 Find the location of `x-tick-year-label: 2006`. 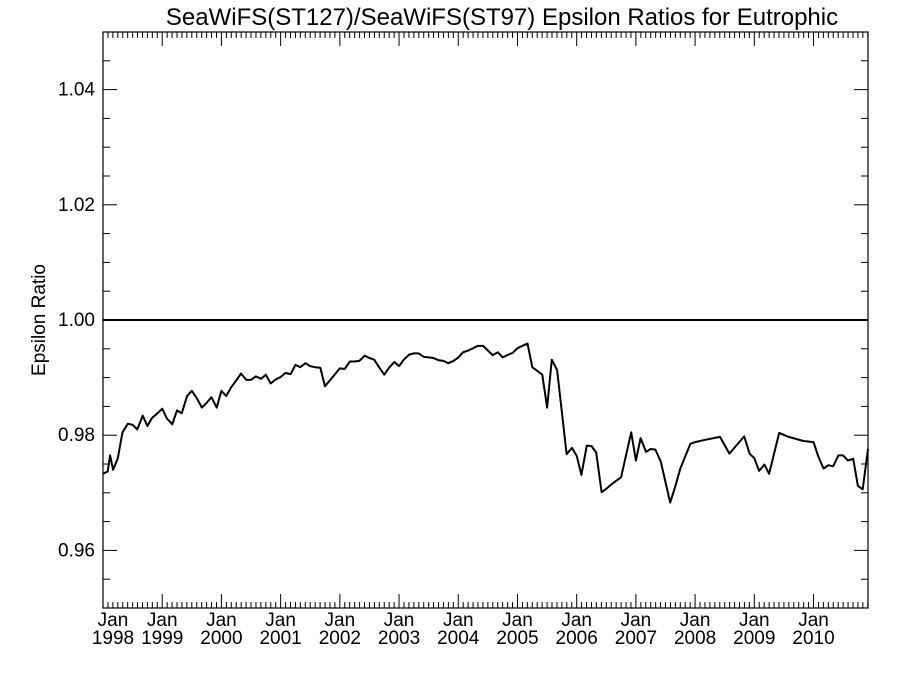

x-tick-year-label: 2006 is located at coordinates (577, 638).